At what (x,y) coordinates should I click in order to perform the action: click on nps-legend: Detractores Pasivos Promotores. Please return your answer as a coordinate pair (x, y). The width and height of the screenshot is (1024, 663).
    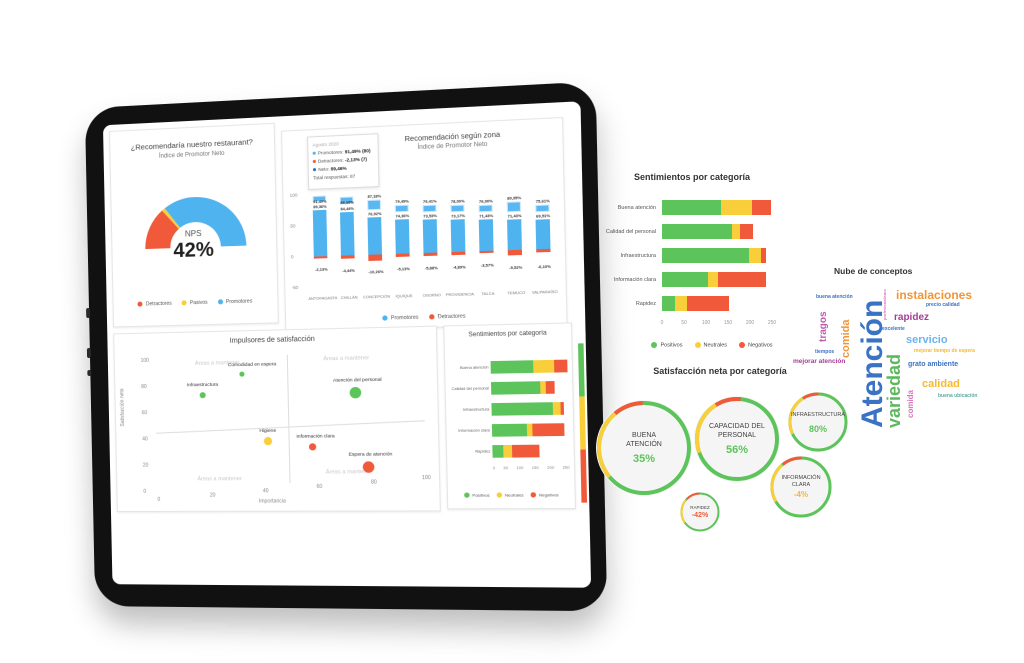
    Looking at the image, I should click on (196, 303).